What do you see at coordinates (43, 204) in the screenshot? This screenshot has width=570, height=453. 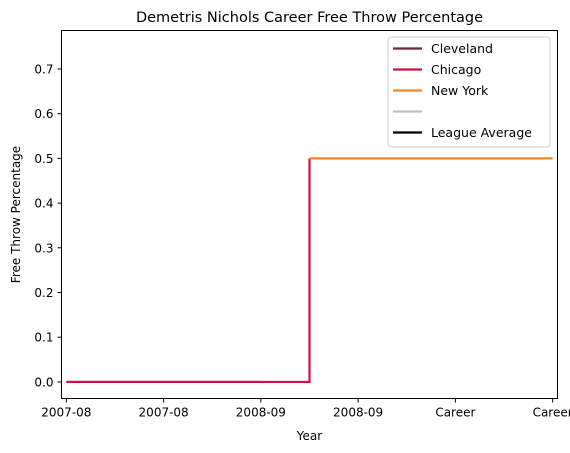 I see `y-tick-label: 0.4` at bounding box center [43, 204].